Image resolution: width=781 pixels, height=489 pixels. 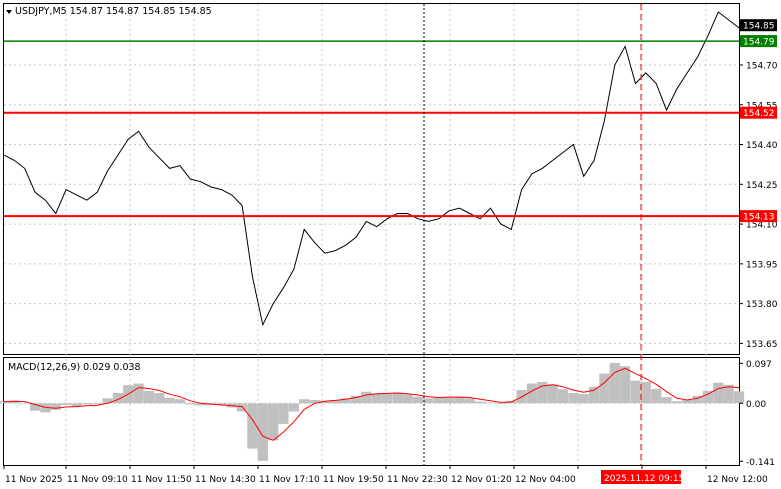 What do you see at coordinates (762, 106) in the screenshot?
I see `price-tick-label: 154.55` at bounding box center [762, 106].